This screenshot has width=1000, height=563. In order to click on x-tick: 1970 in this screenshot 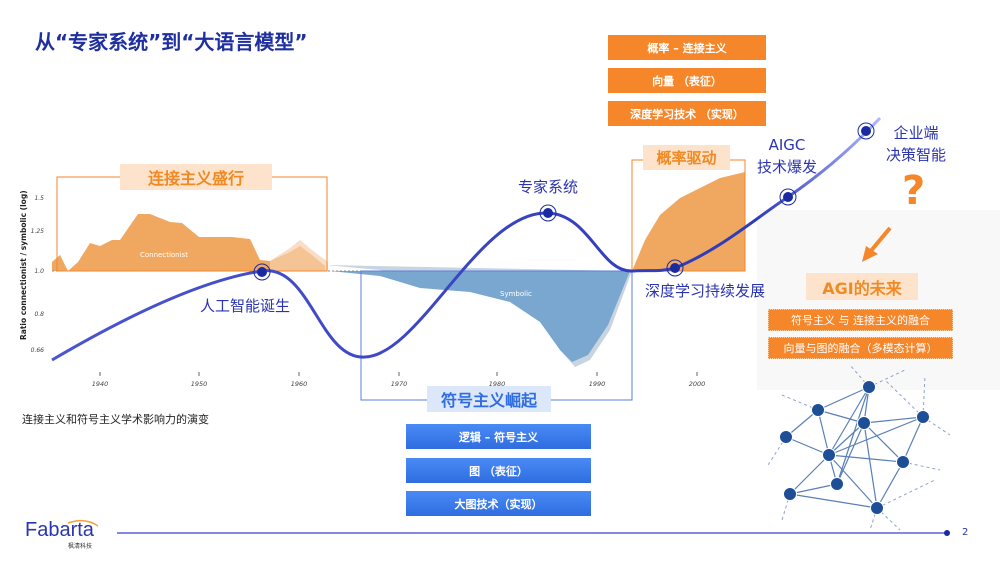, I will do `click(399, 384)`.